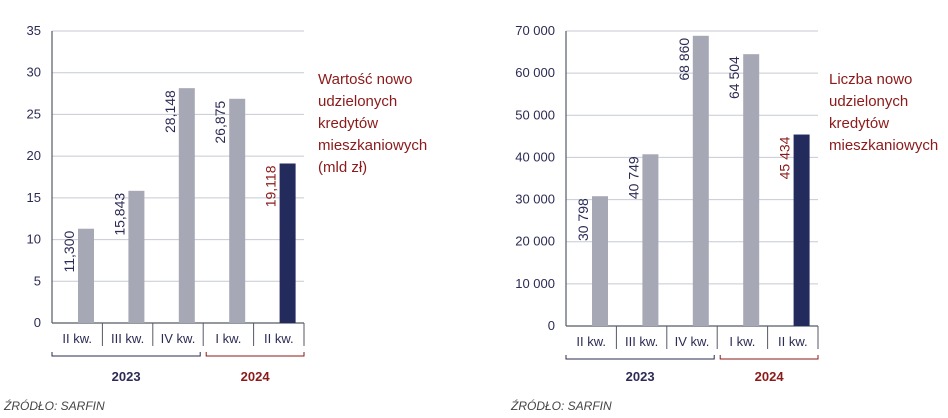 This screenshot has height=418, width=948. I want to click on data-label: 68 860, so click(684, 59).